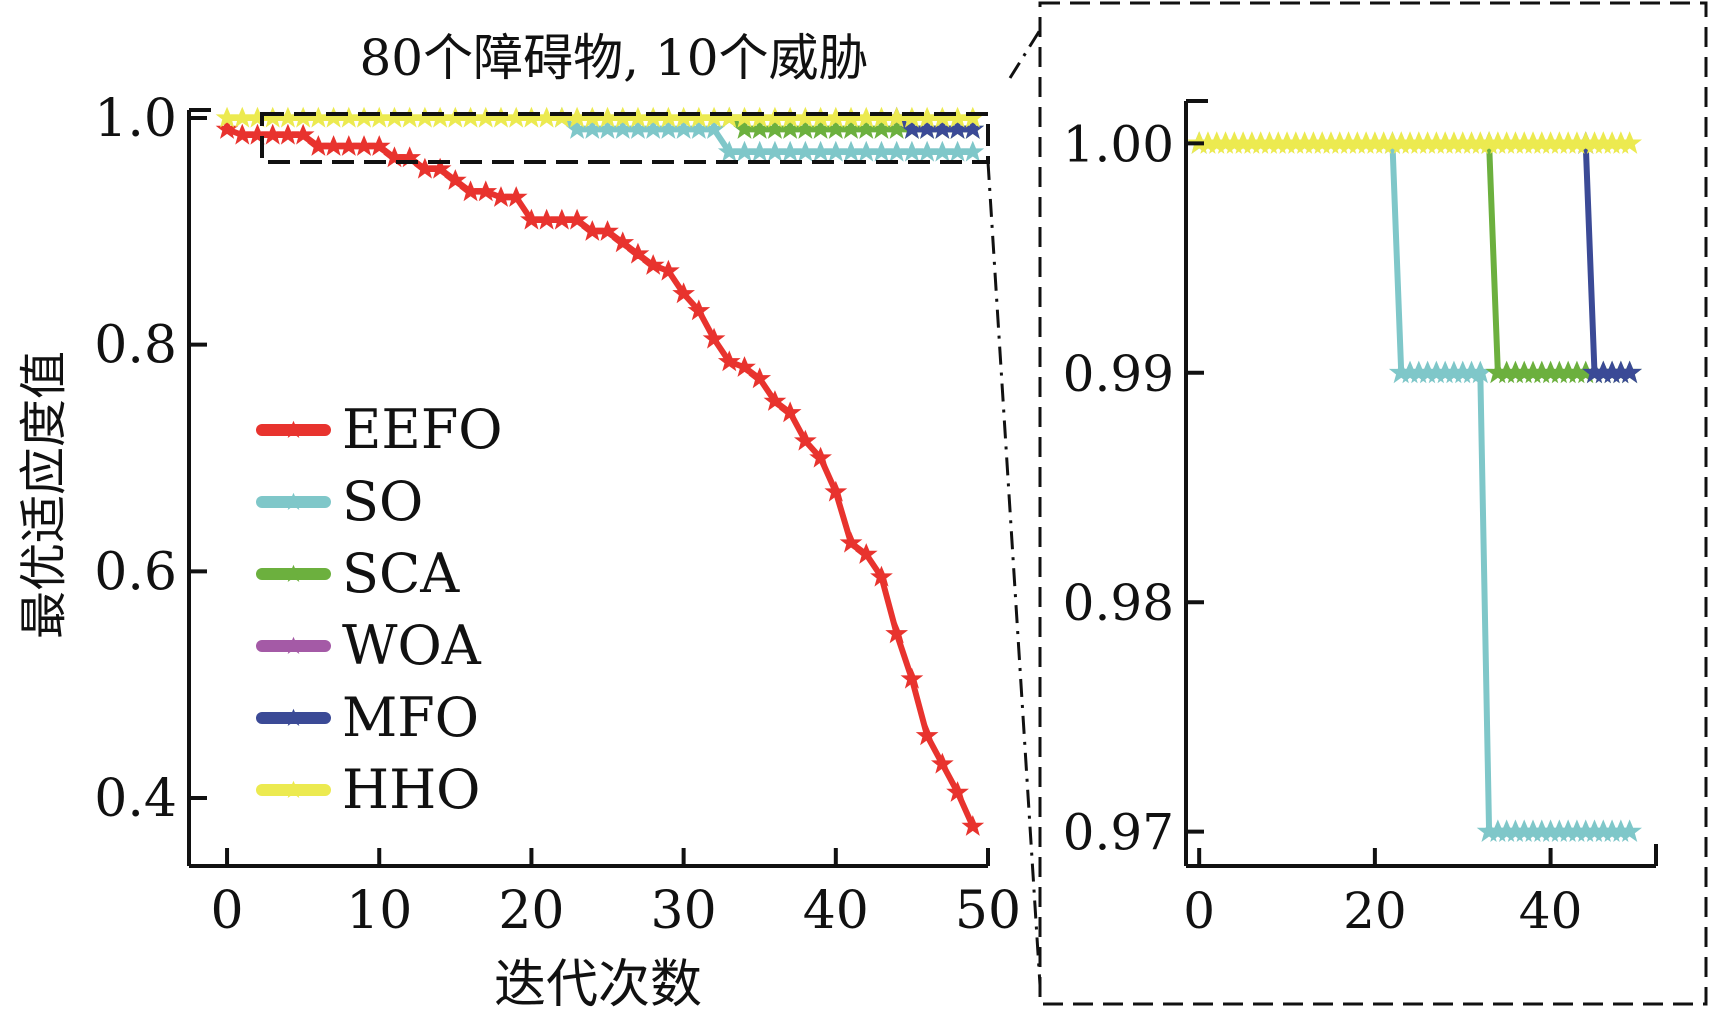 The height and width of the screenshot is (1018, 1709). I want to click on legend-label-woa: WOA, so click(412, 645).